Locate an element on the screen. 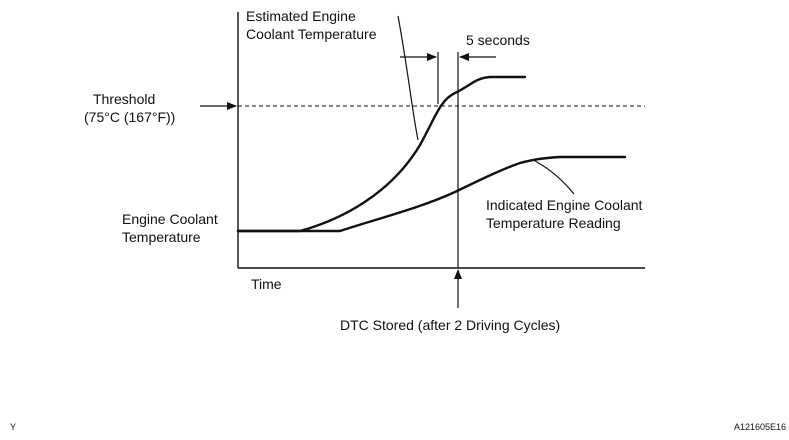 This screenshot has height=440, width=789. corner-y-label: Y is located at coordinates (13, 427).